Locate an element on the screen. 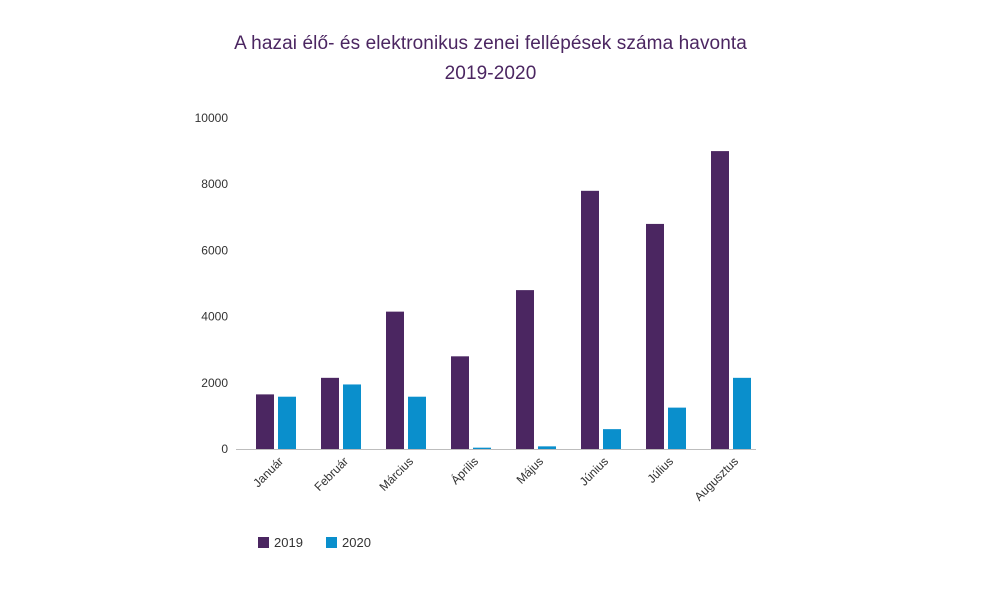 This screenshot has width=981, height=591. legend-label-2019: 2019 is located at coordinates (288, 542).